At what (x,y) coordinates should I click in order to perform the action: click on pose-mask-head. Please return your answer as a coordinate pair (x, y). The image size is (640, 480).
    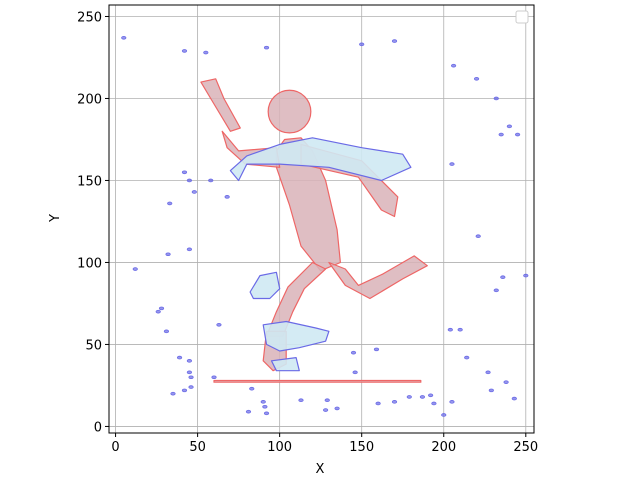
    Looking at the image, I should click on (289, 111).